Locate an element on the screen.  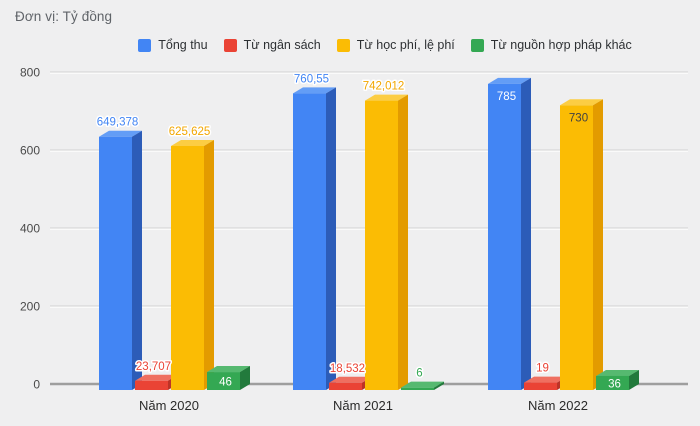
bar-tu-hoc-phi-le-phi-nam-2022 is located at coordinates (581, 245).